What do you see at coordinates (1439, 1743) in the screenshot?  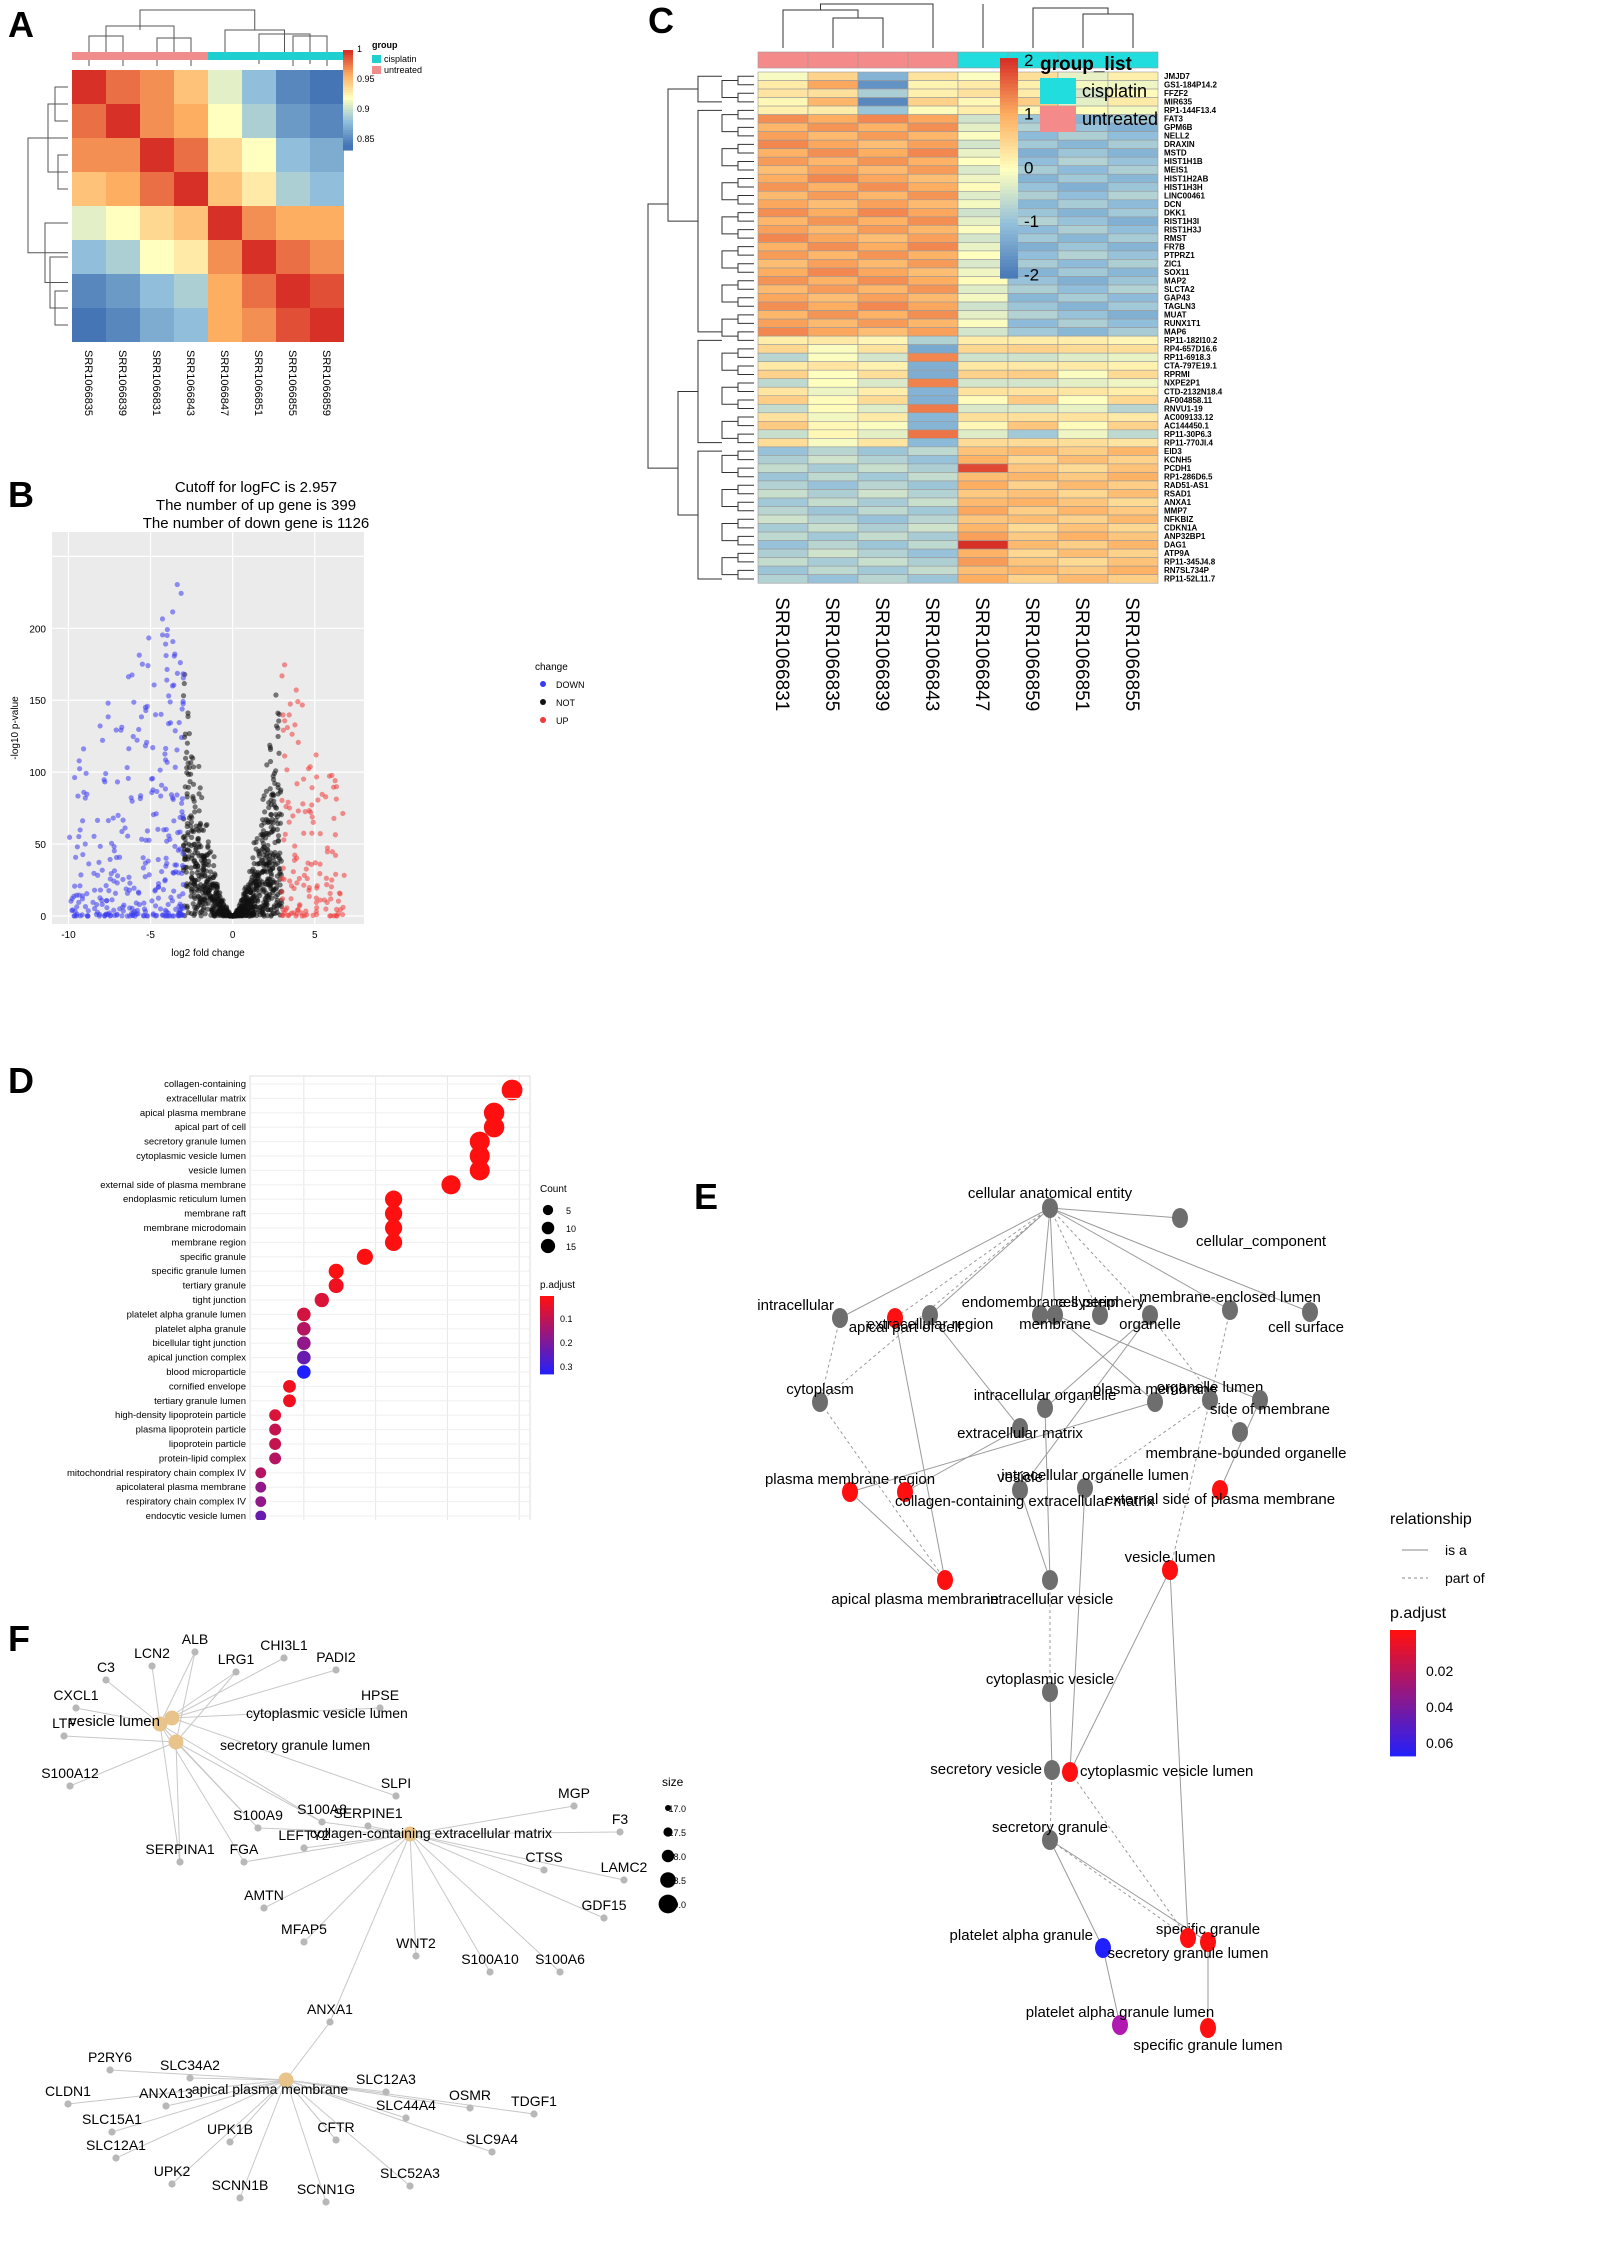 I see `padj-scale-label: 0.06` at bounding box center [1439, 1743].